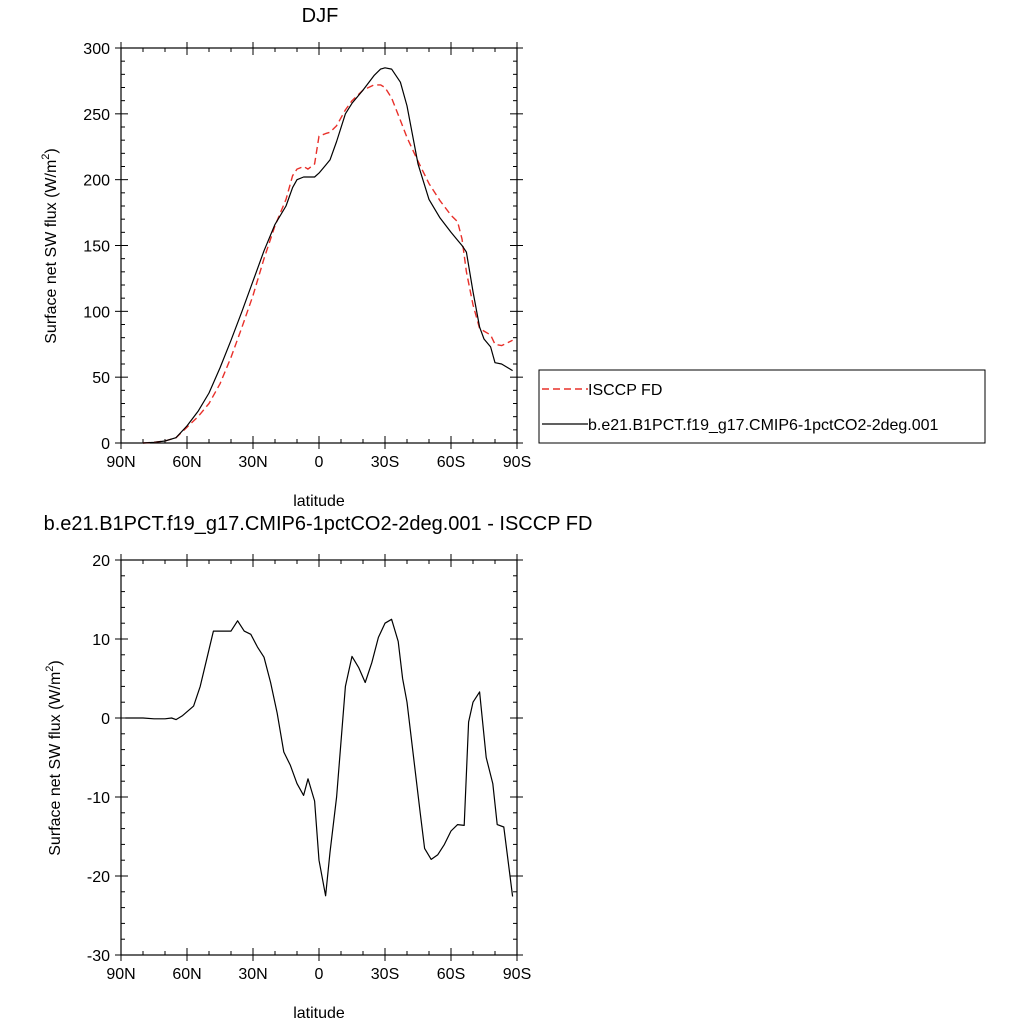 The height and width of the screenshot is (1024, 1024). What do you see at coordinates (252, 462) in the screenshot?
I see `chart1-x-tick-label: 30N` at bounding box center [252, 462].